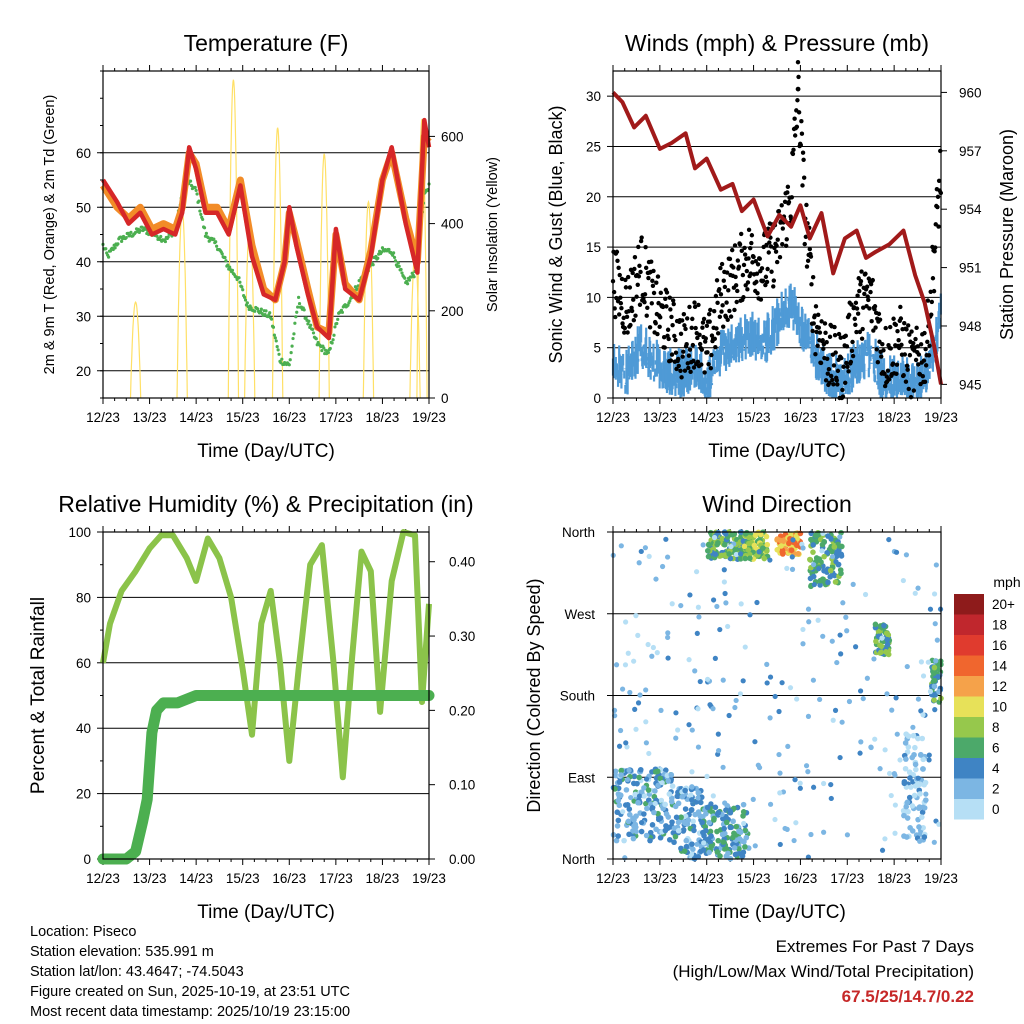 This screenshot has width=1024, height=1024. Describe the element at coordinates (754, 878) in the screenshot. I see `x-tick-label: 15/23` at that location.